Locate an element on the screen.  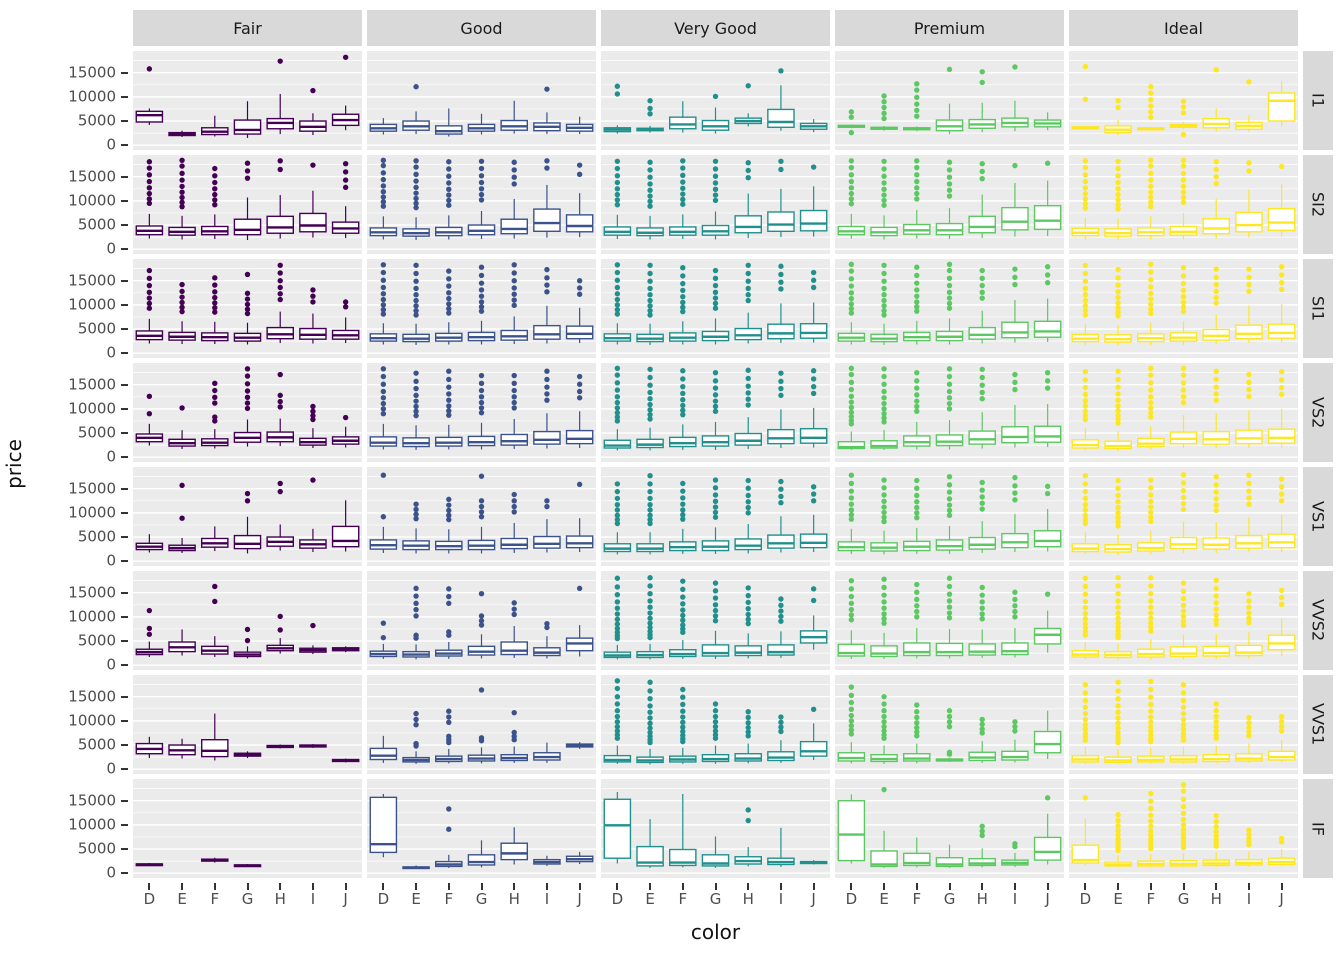
boxplot-panel-SI2-ideal is located at coordinates (1183, 204).